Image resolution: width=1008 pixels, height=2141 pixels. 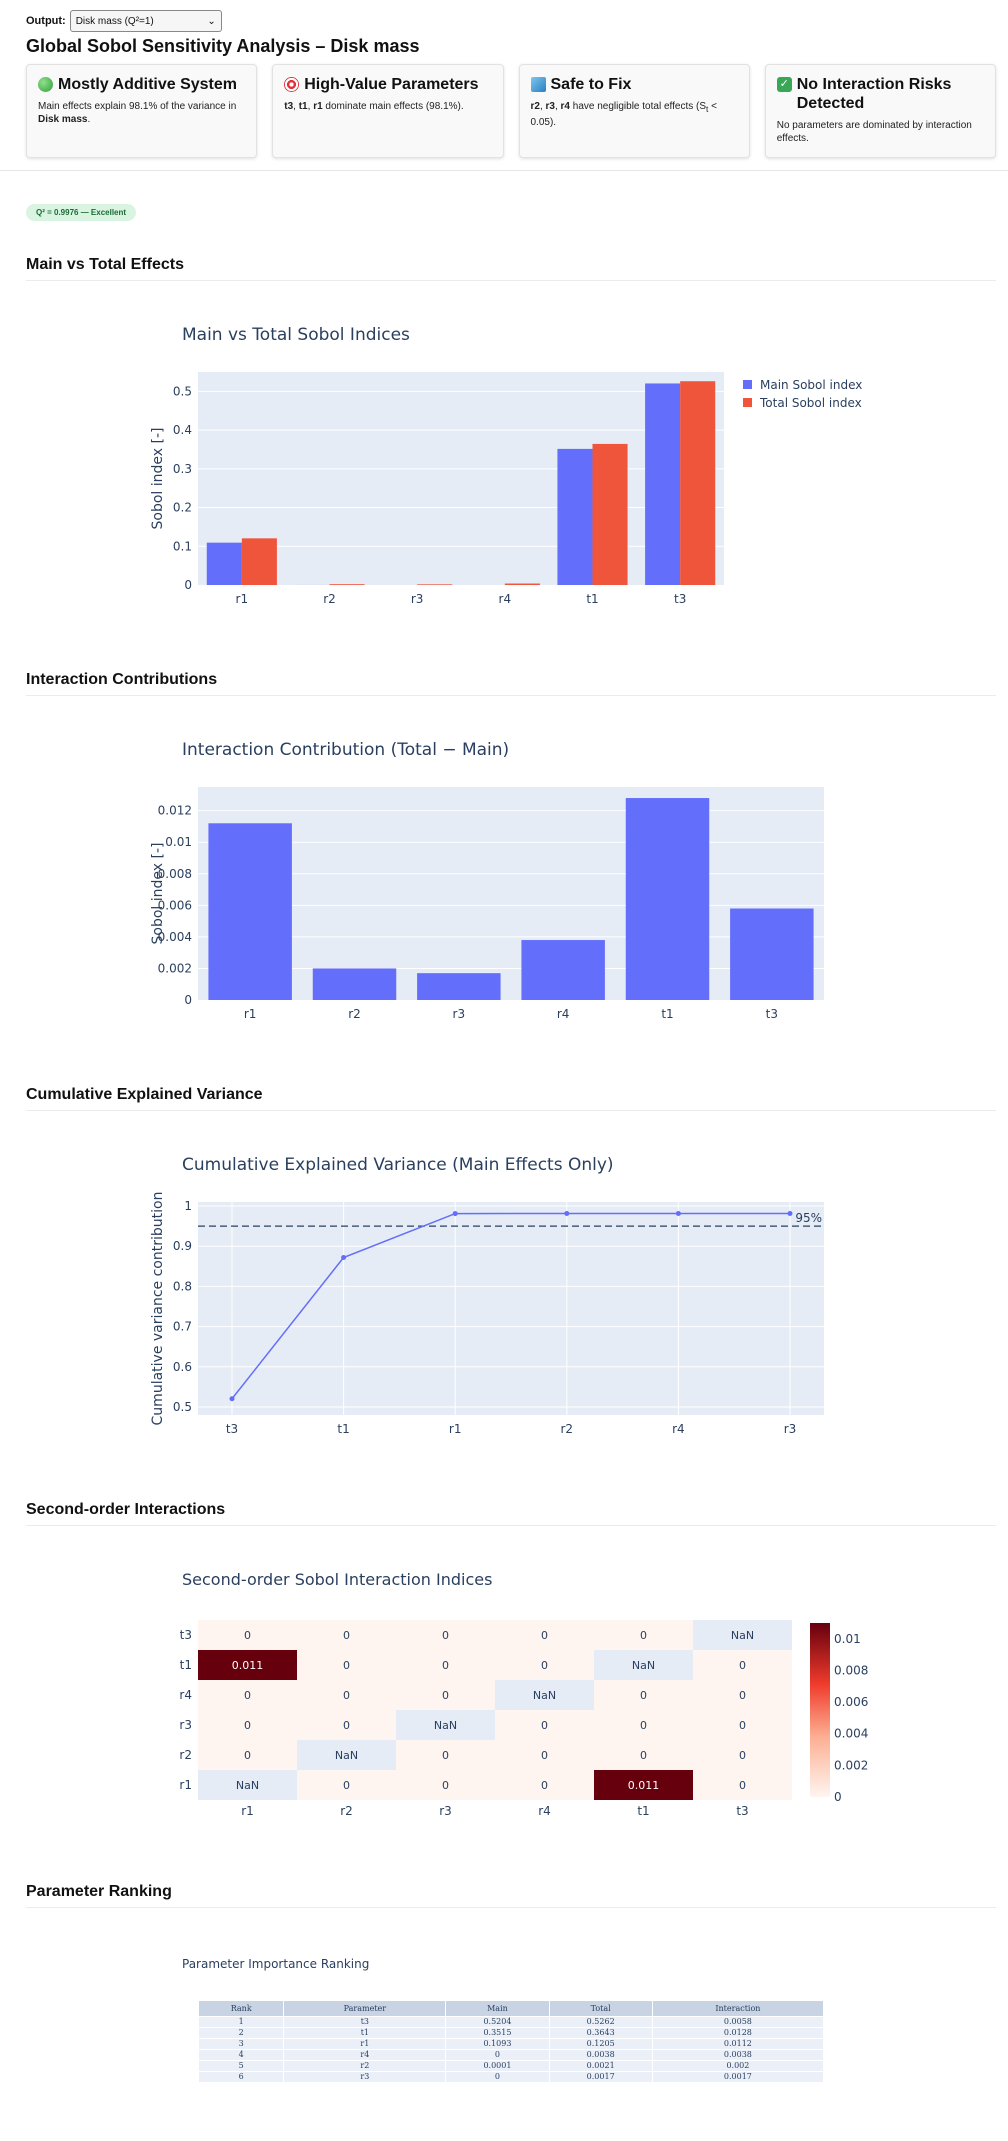 I want to click on colorbar, so click(x=820, y=1710).